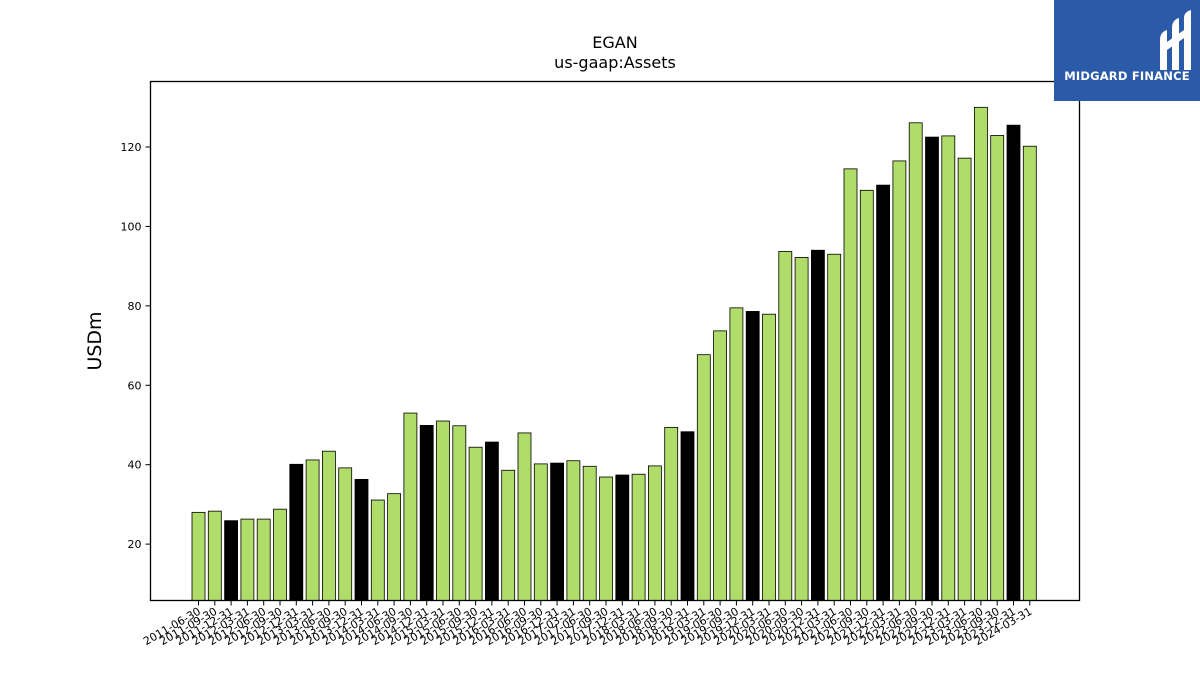 The width and height of the screenshot is (1200, 675). What do you see at coordinates (135, 544) in the screenshot?
I see `y-tick-label: 20` at bounding box center [135, 544].